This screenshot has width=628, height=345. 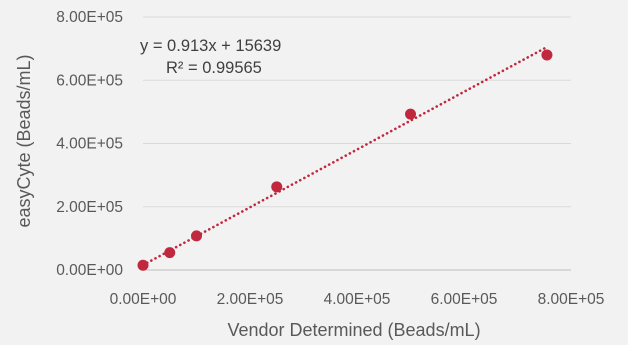 What do you see at coordinates (89, 17) in the screenshot?
I see `y-tick-label-4: 8.00E+05` at bounding box center [89, 17].